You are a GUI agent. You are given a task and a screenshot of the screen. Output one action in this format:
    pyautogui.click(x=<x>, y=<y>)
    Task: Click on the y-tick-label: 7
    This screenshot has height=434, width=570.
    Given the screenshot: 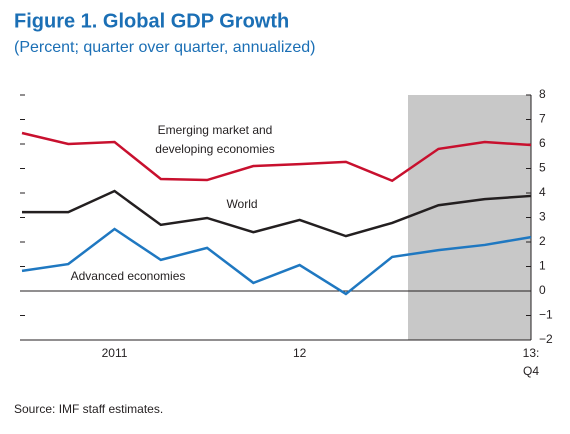 What is the action you would take?
    pyautogui.click(x=542, y=119)
    